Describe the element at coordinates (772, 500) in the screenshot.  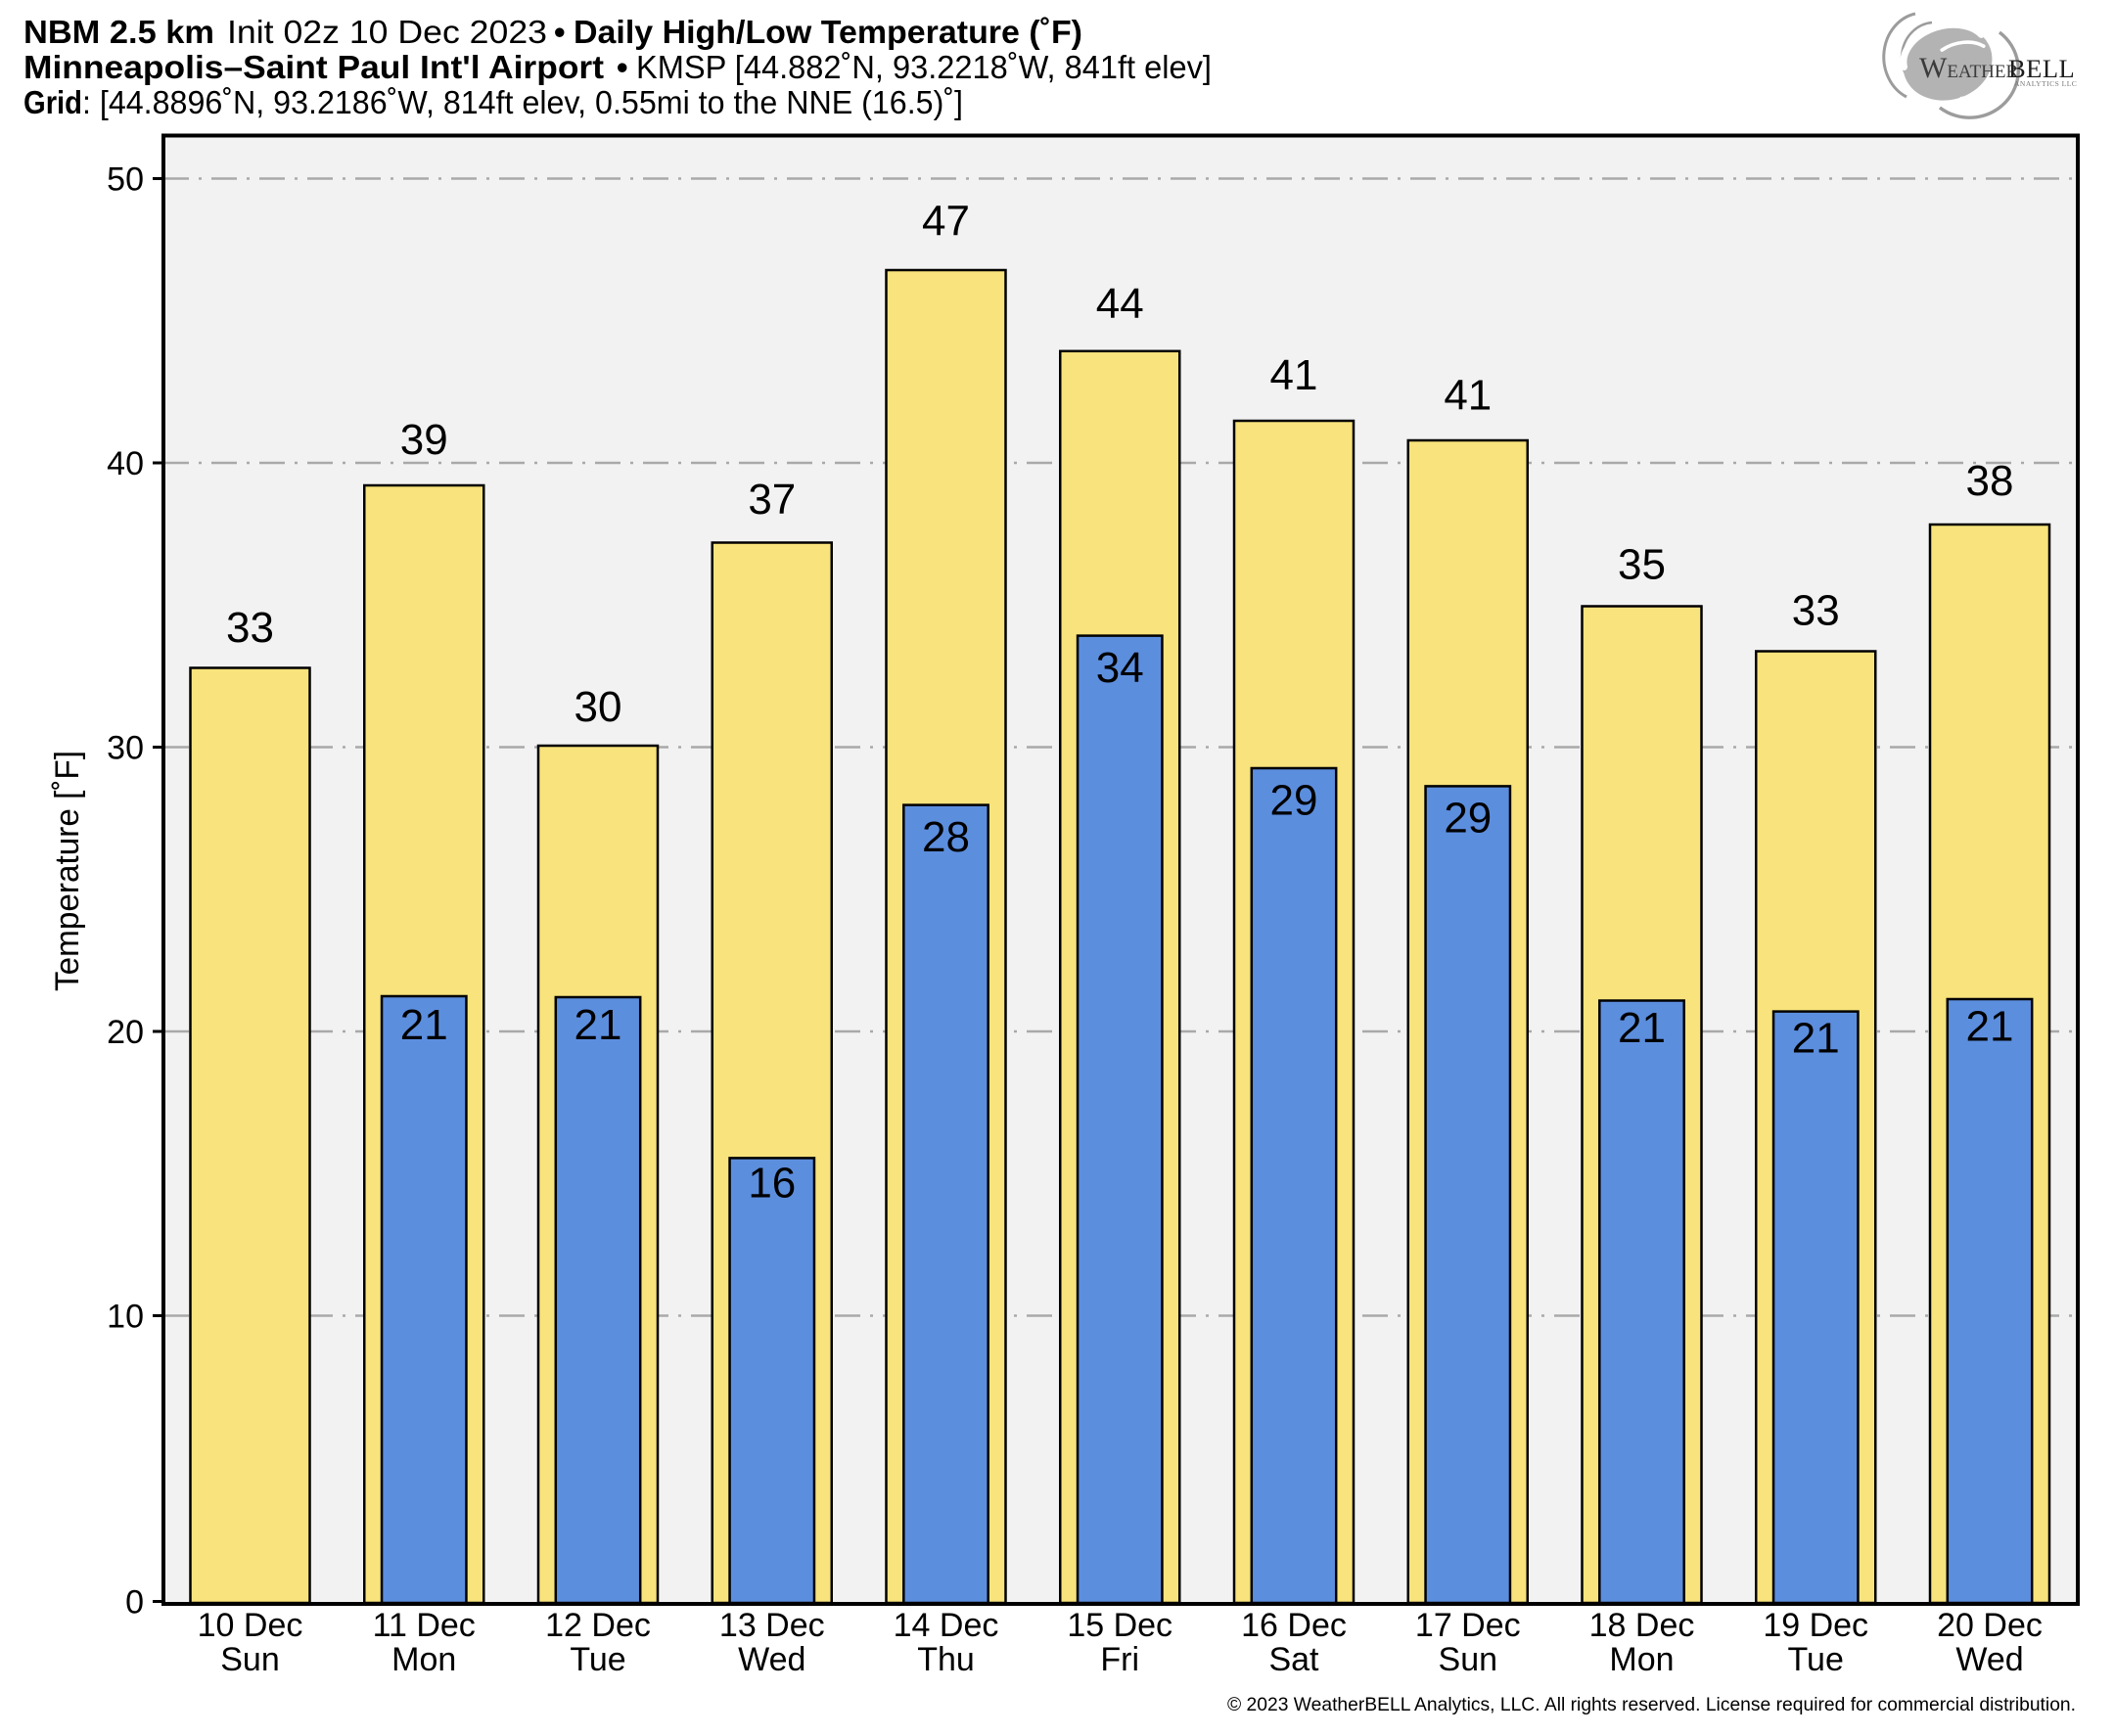
I see `svg-text: 37` at that location.